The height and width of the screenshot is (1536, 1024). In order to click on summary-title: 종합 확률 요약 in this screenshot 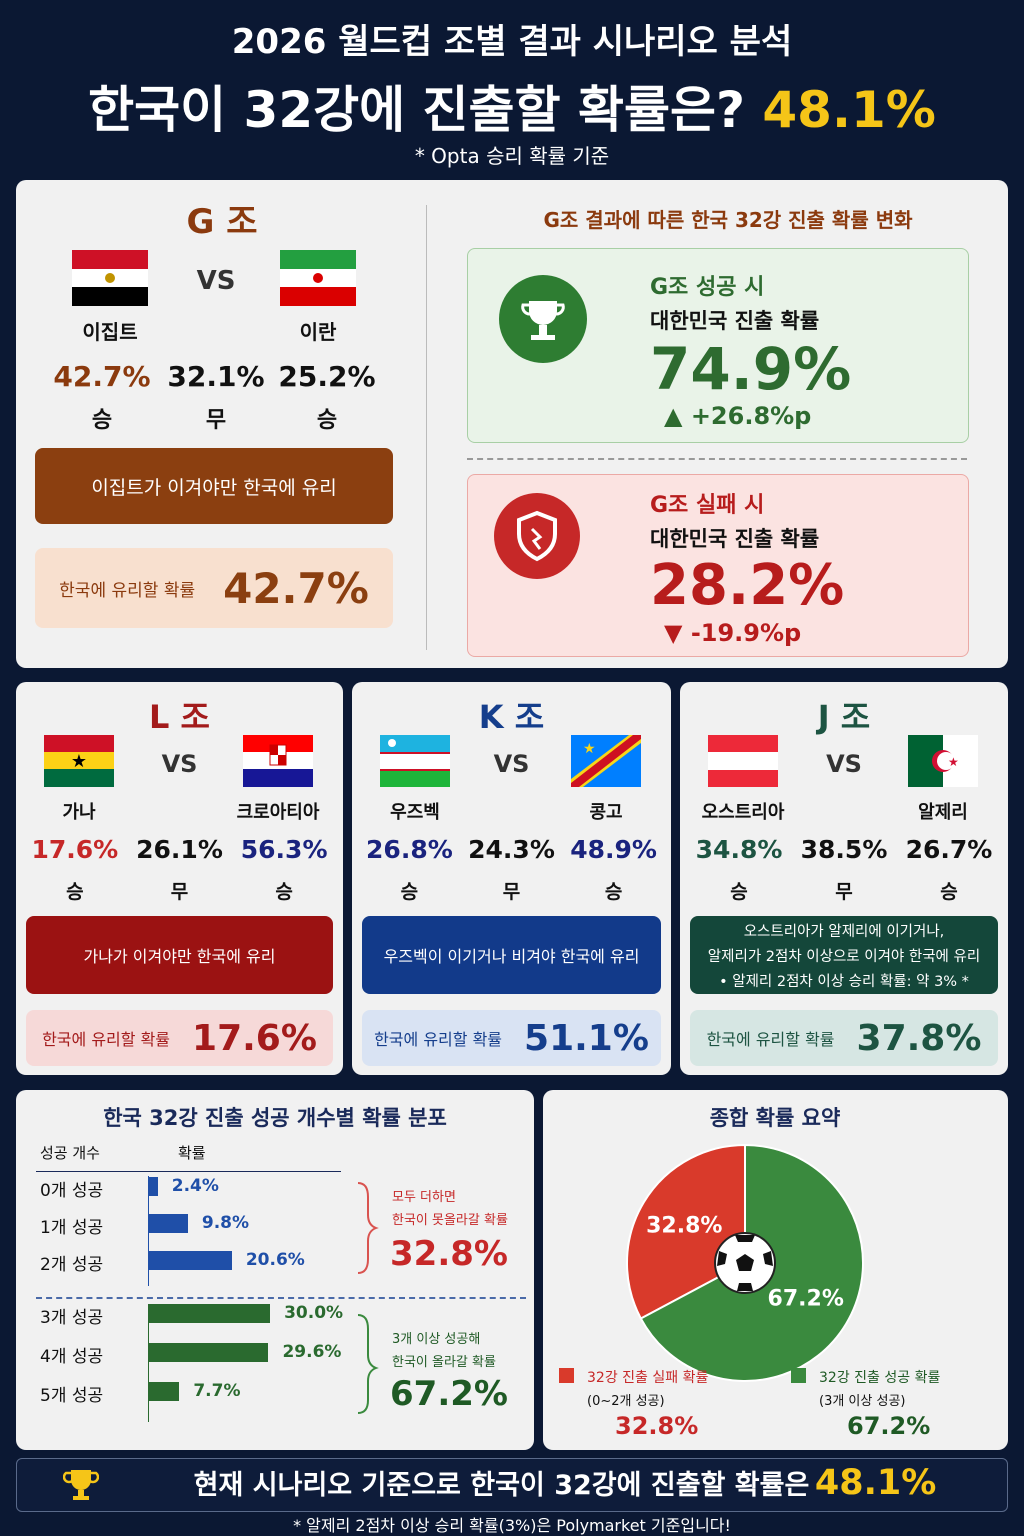, I will do `click(775, 1118)`.